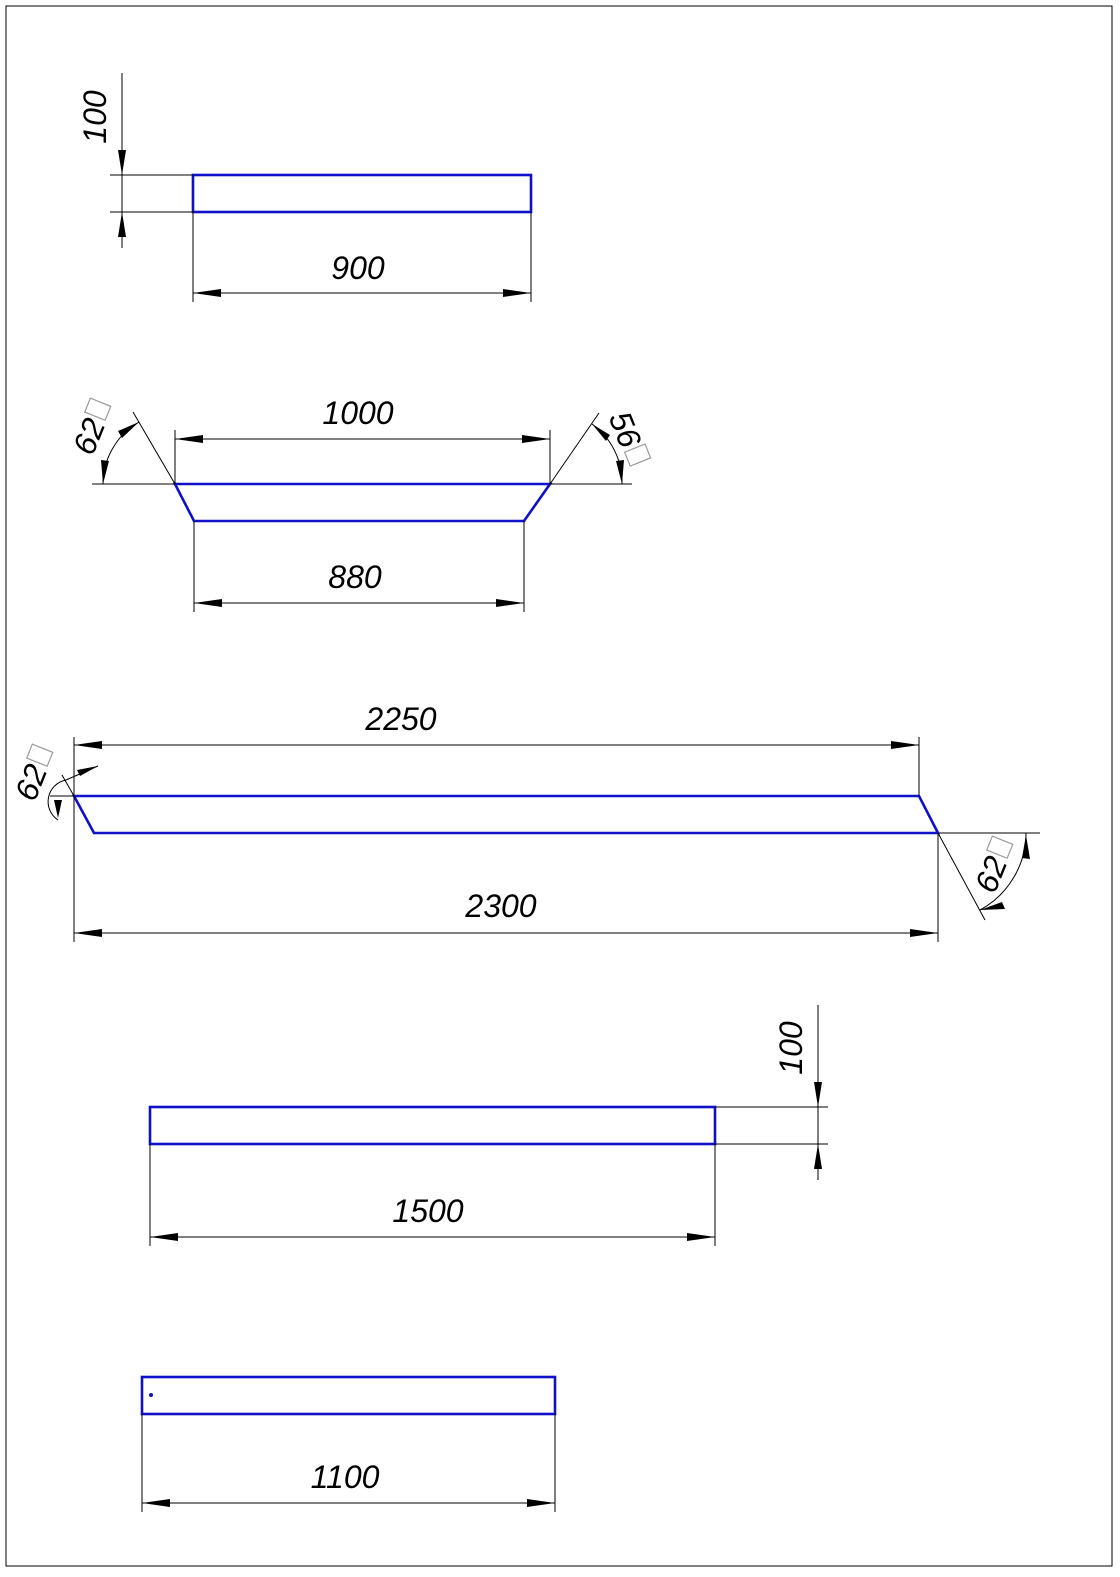 The height and width of the screenshot is (1577, 1120). What do you see at coordinates (348, 1443) in the screenshot?
I see `part-5: 1100` at bounding box center [348, 1443].